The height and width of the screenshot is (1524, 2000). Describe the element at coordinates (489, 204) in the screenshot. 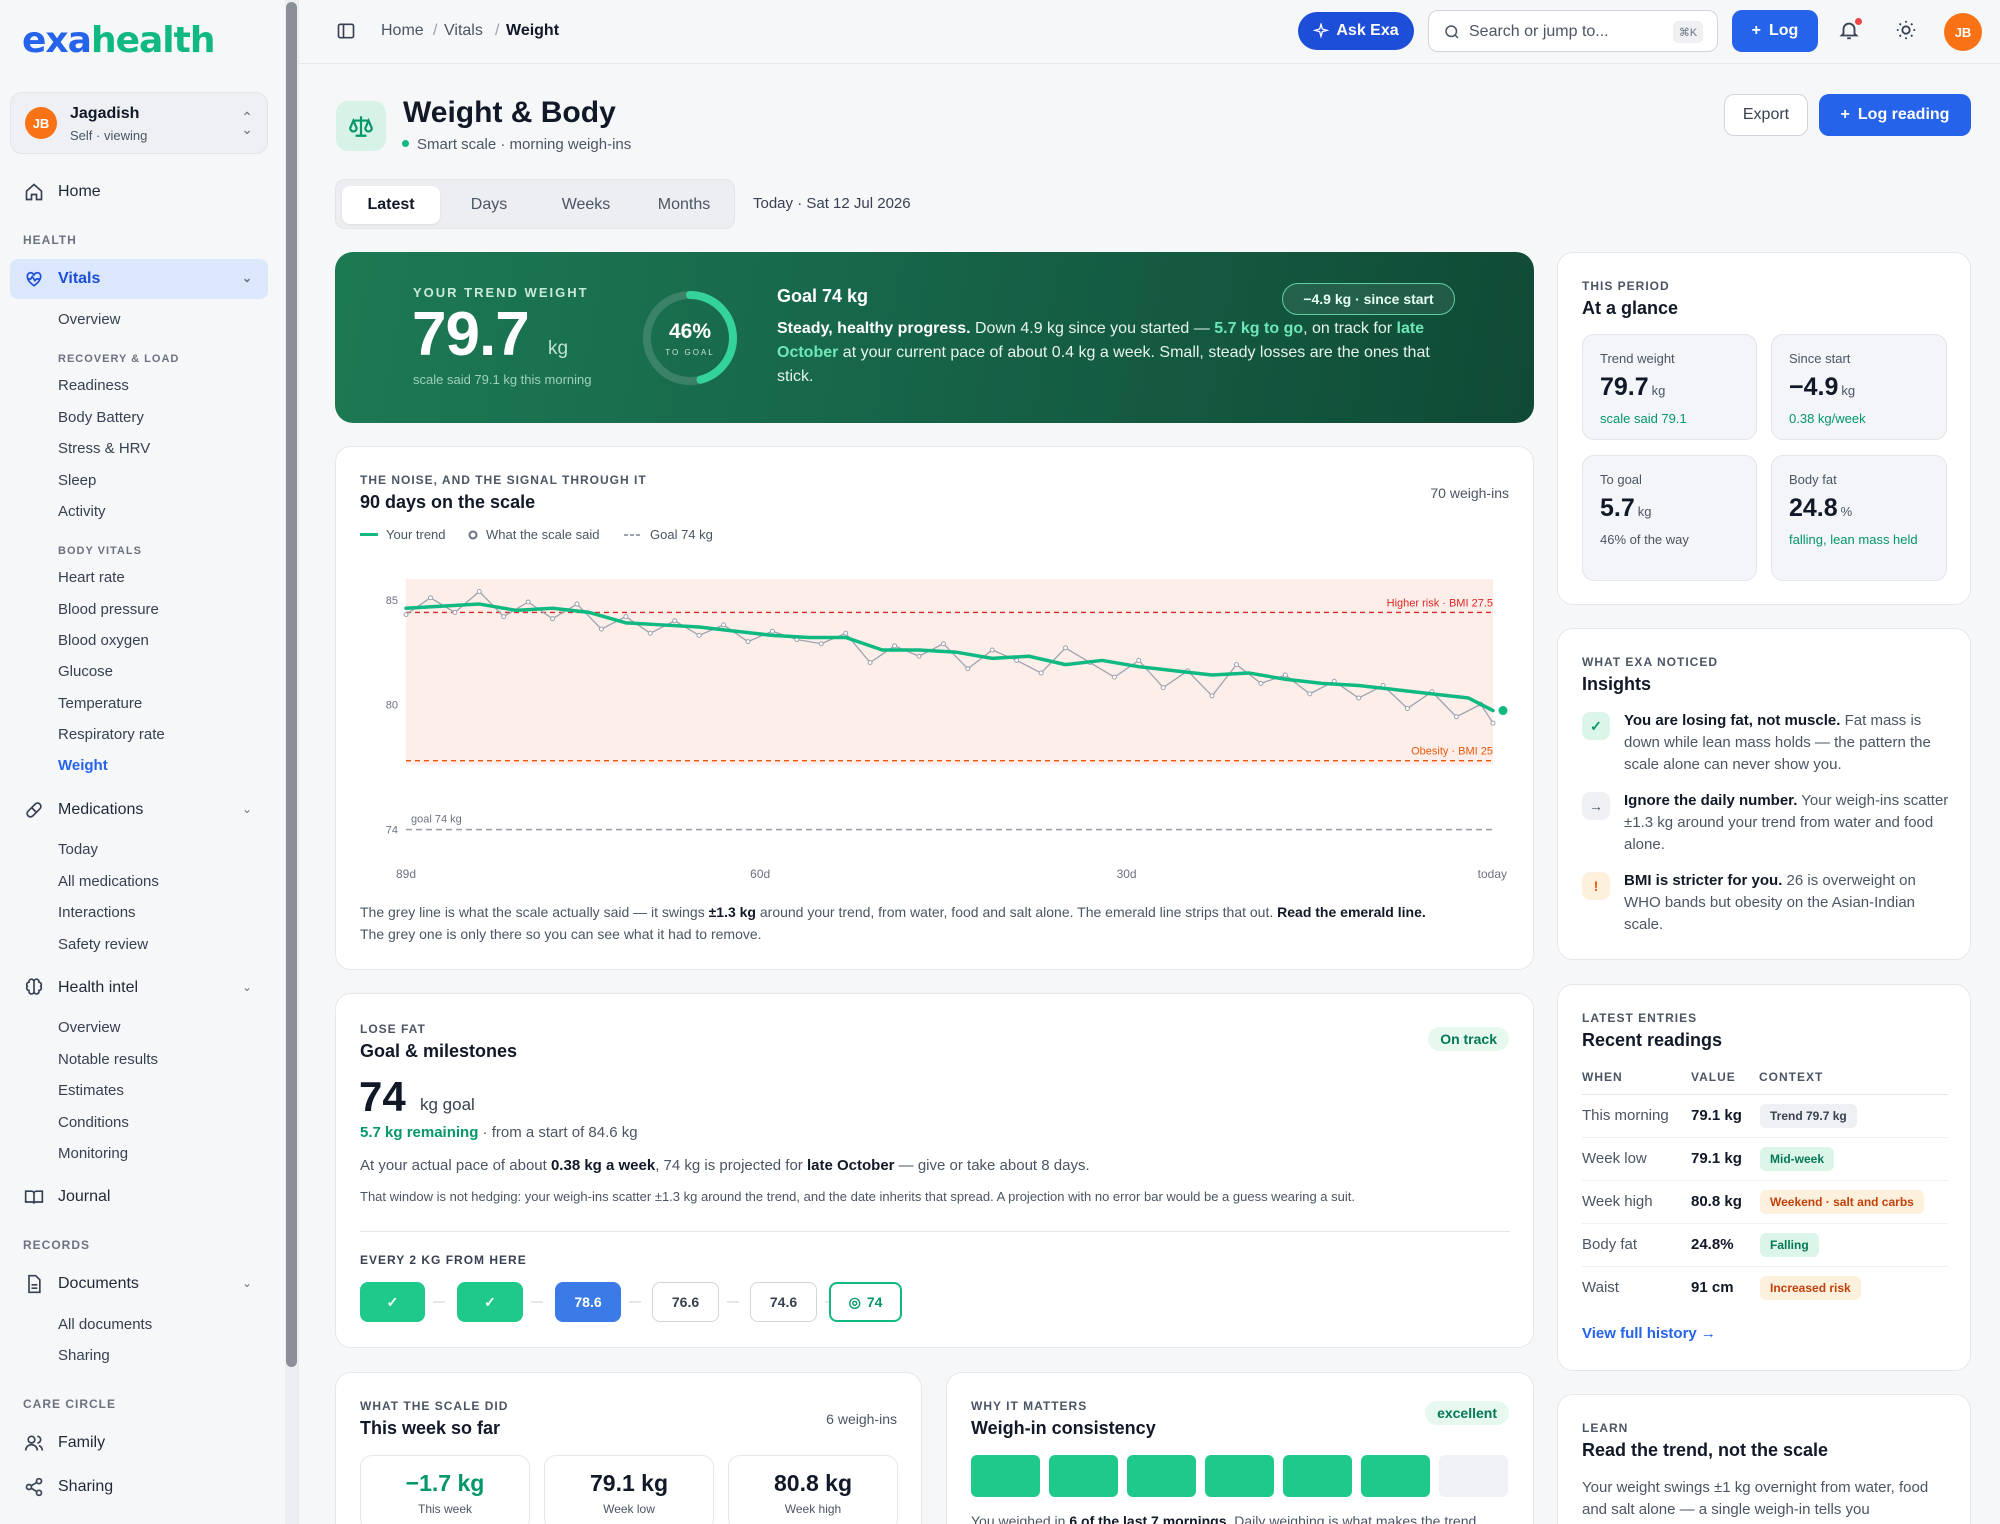

I see `tab-days: Days` at that location.